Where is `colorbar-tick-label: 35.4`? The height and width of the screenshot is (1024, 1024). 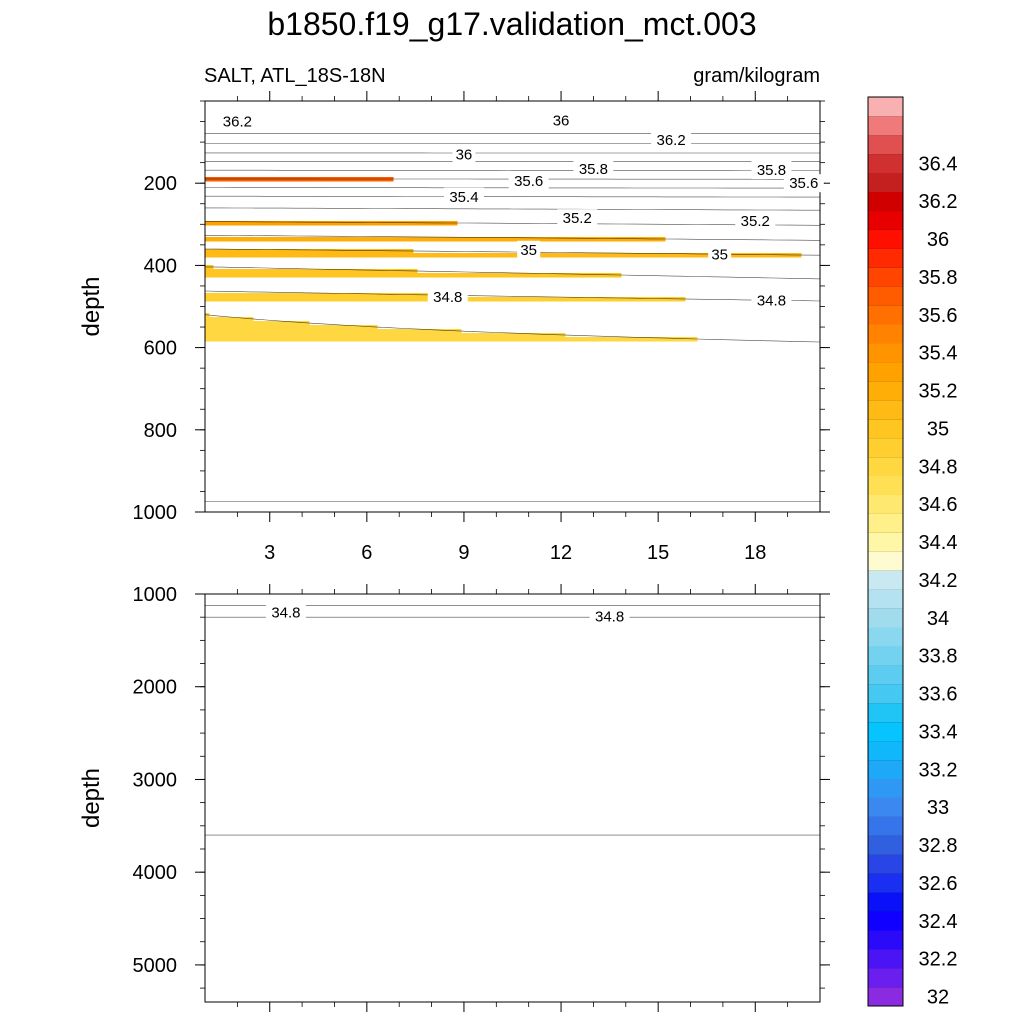 colorbar-tick-label: 35.4 is located at coordinates (938, 354).